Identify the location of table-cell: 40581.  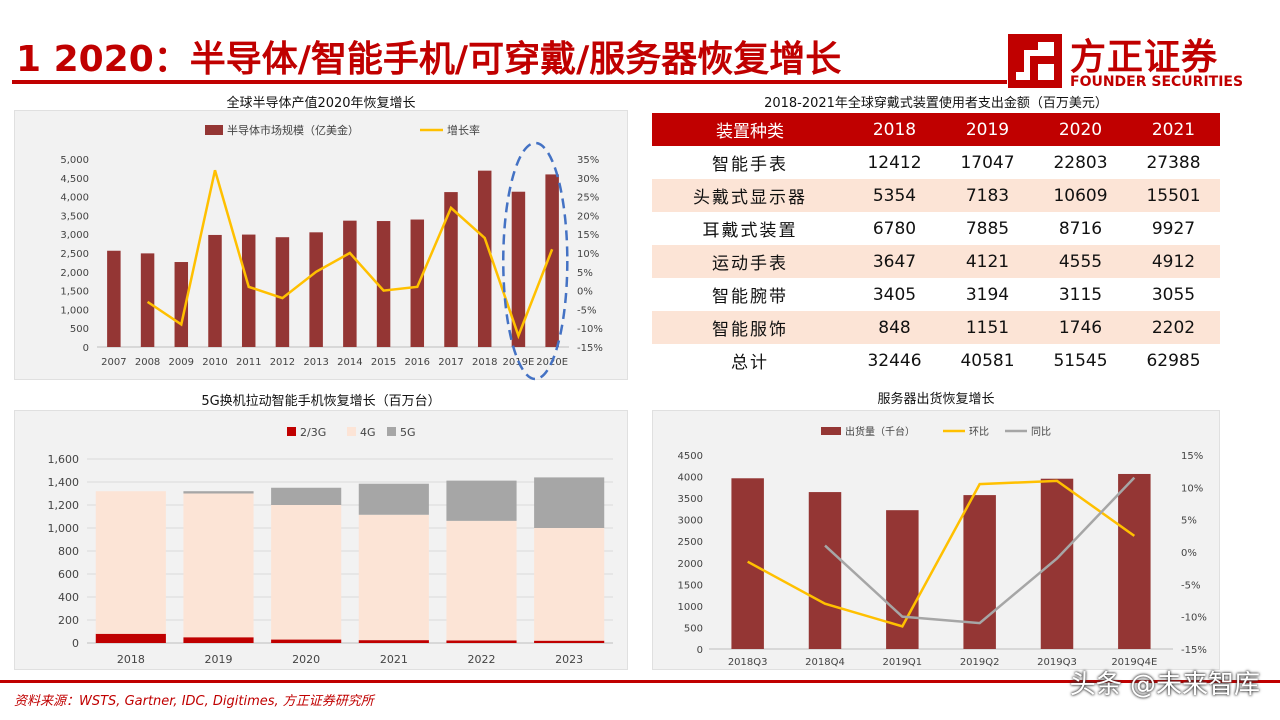
(987, 360).